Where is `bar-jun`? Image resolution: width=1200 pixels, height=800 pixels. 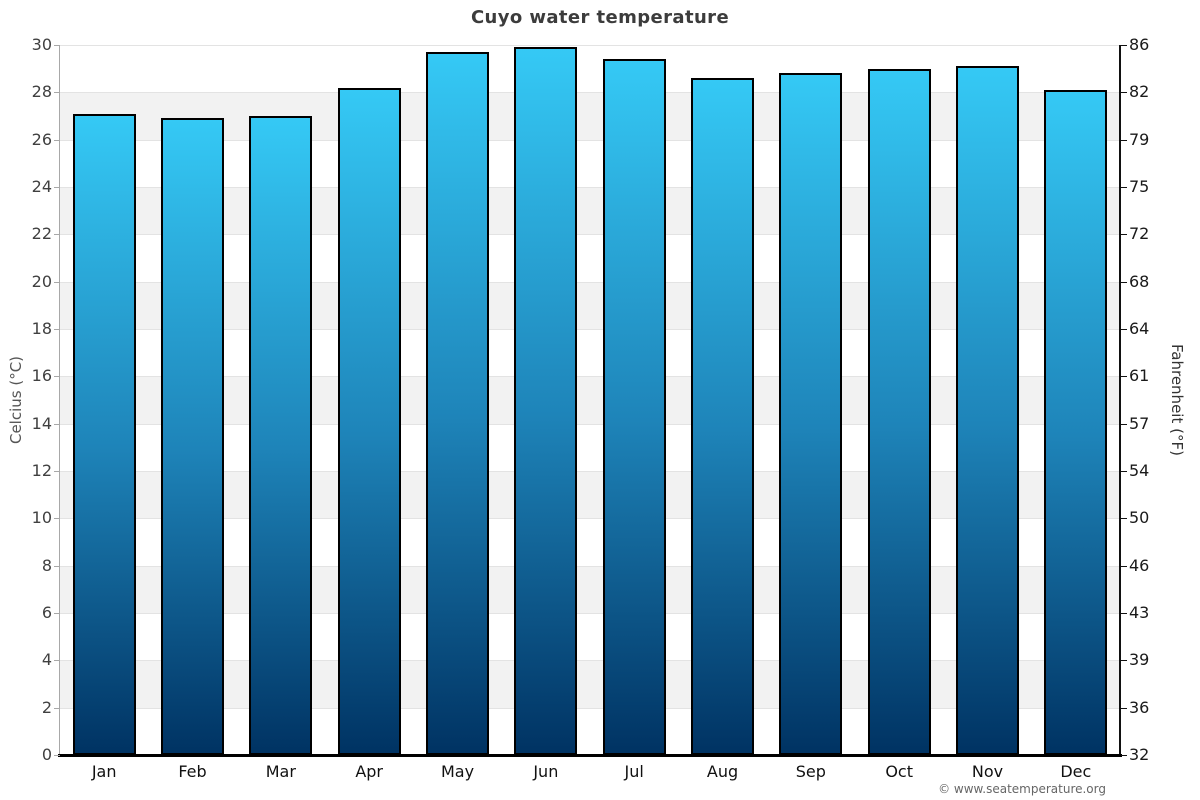 bar-jun is located at coordinates (546, 401).